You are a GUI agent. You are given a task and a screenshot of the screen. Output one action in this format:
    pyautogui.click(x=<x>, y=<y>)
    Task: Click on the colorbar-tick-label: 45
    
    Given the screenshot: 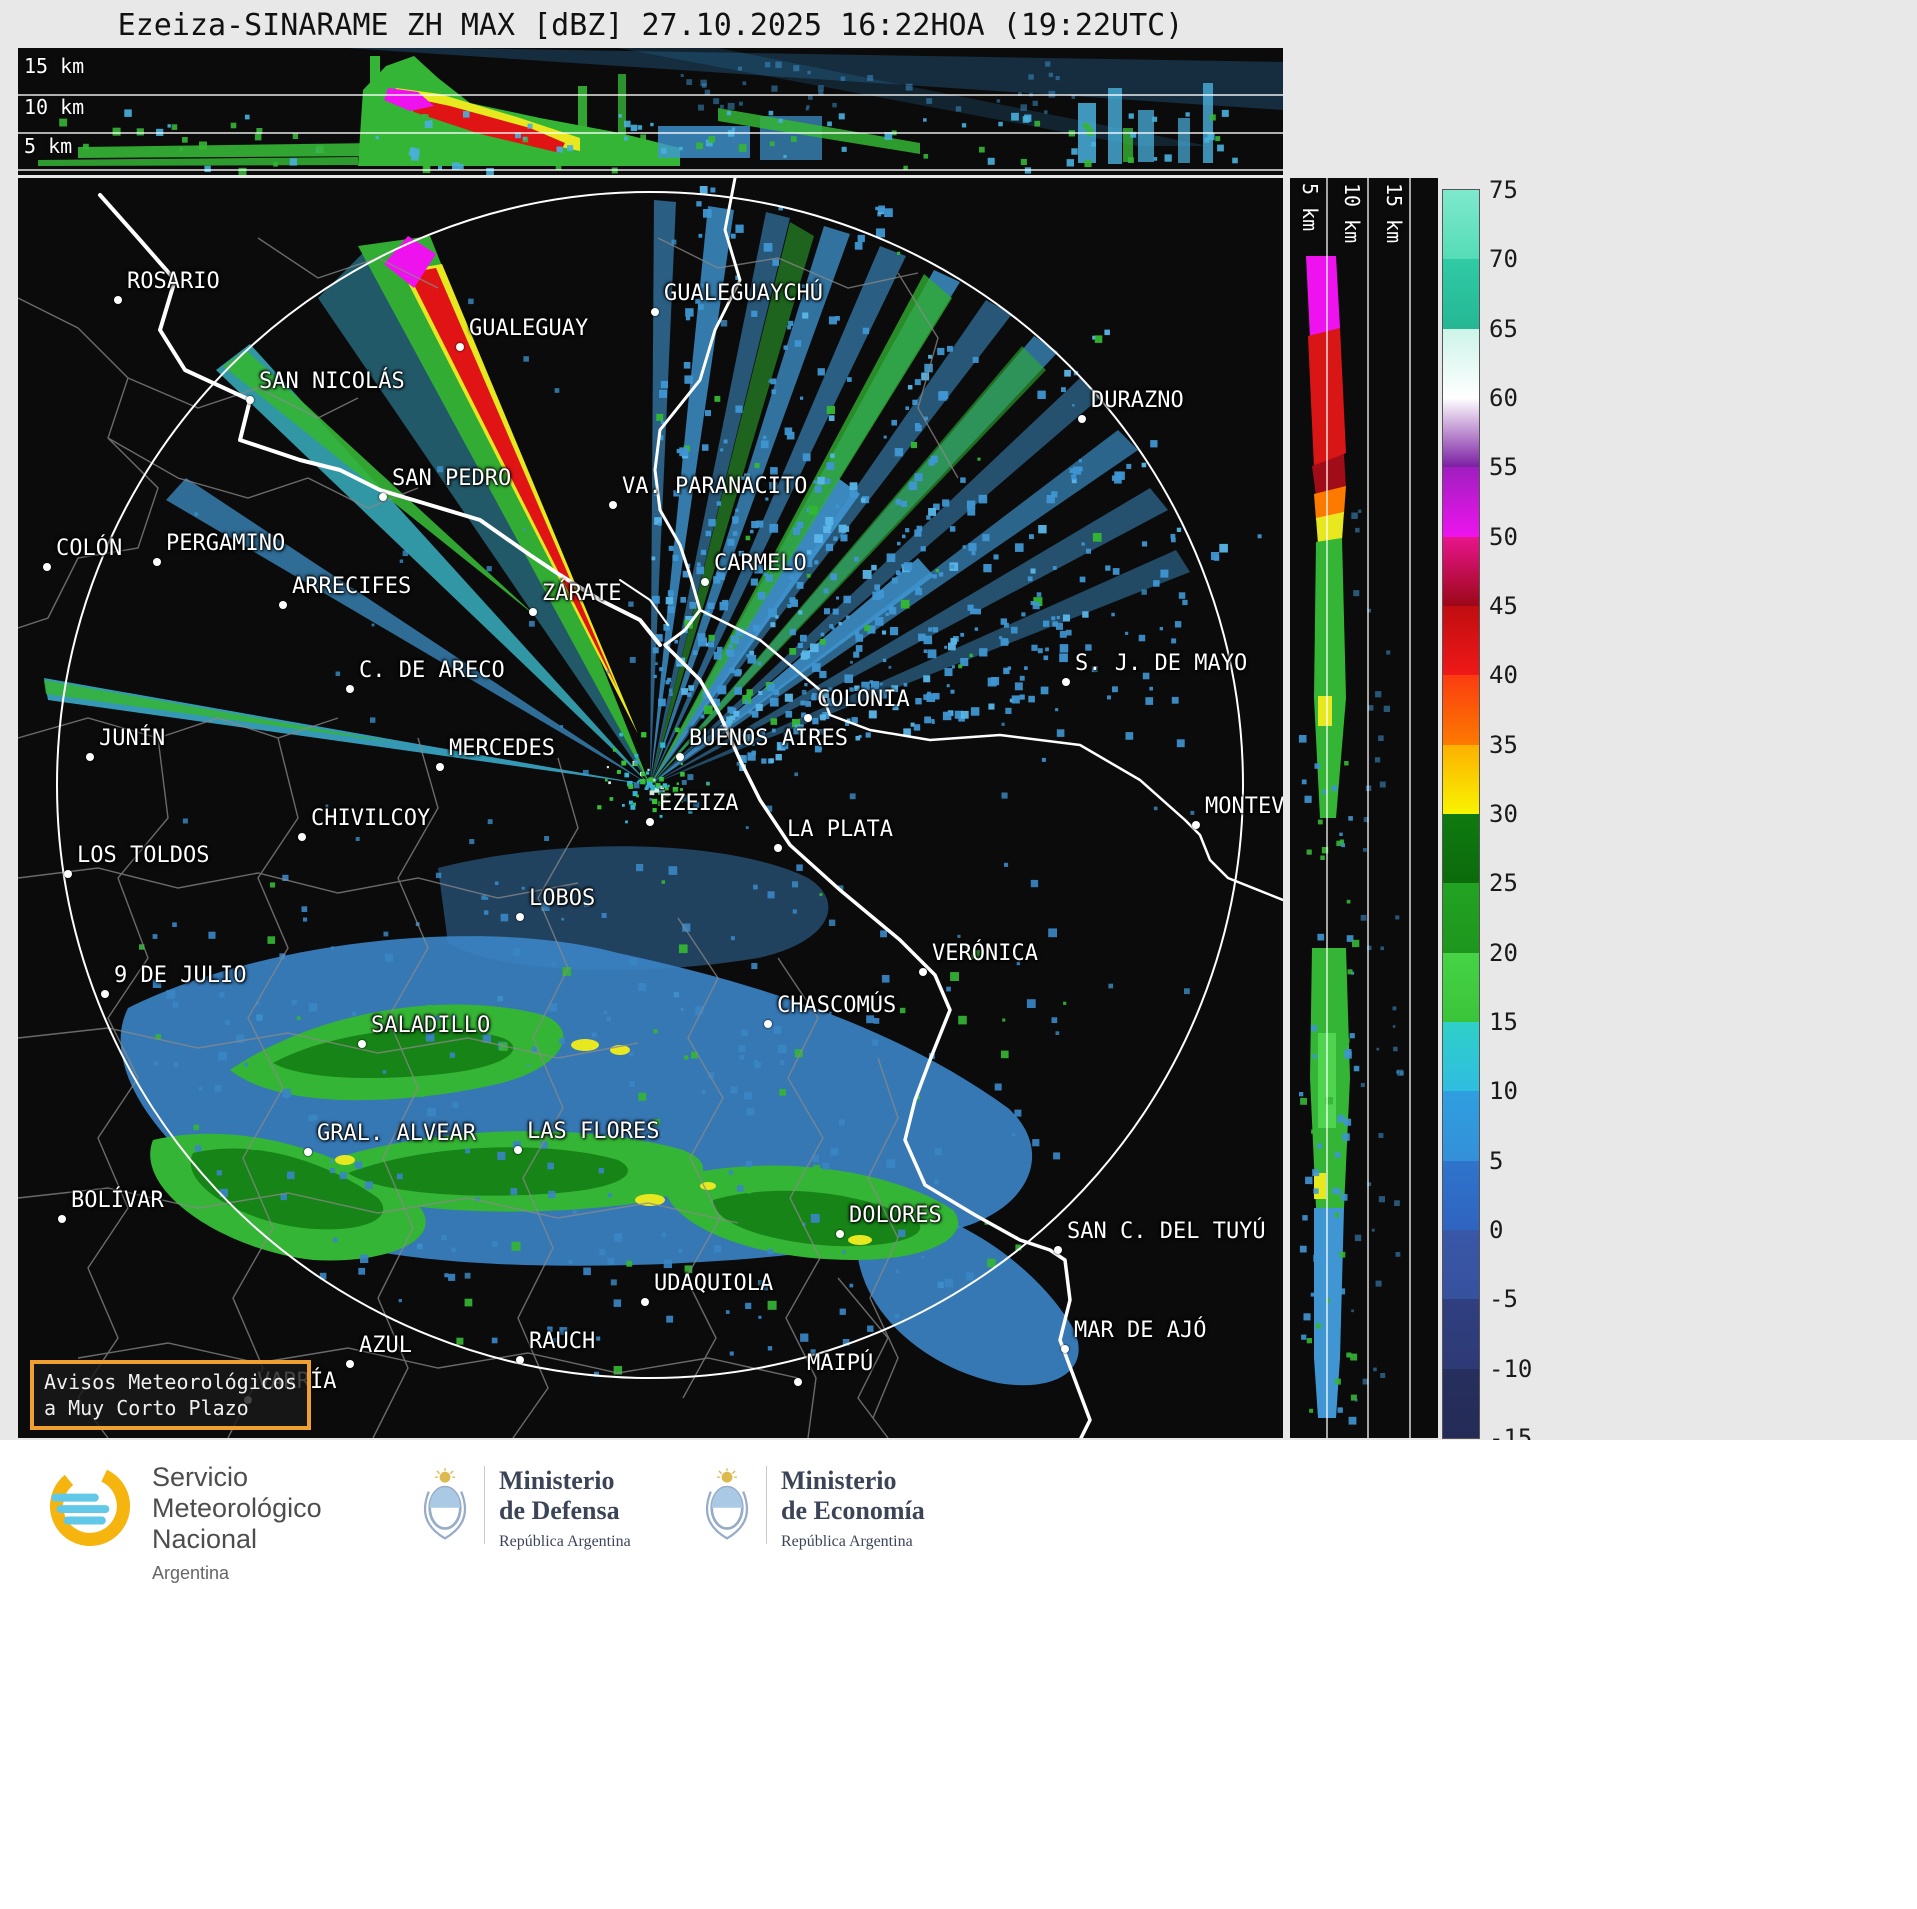 What is the action you would take?
    pyautogui.click(x=1503, y=606)
    